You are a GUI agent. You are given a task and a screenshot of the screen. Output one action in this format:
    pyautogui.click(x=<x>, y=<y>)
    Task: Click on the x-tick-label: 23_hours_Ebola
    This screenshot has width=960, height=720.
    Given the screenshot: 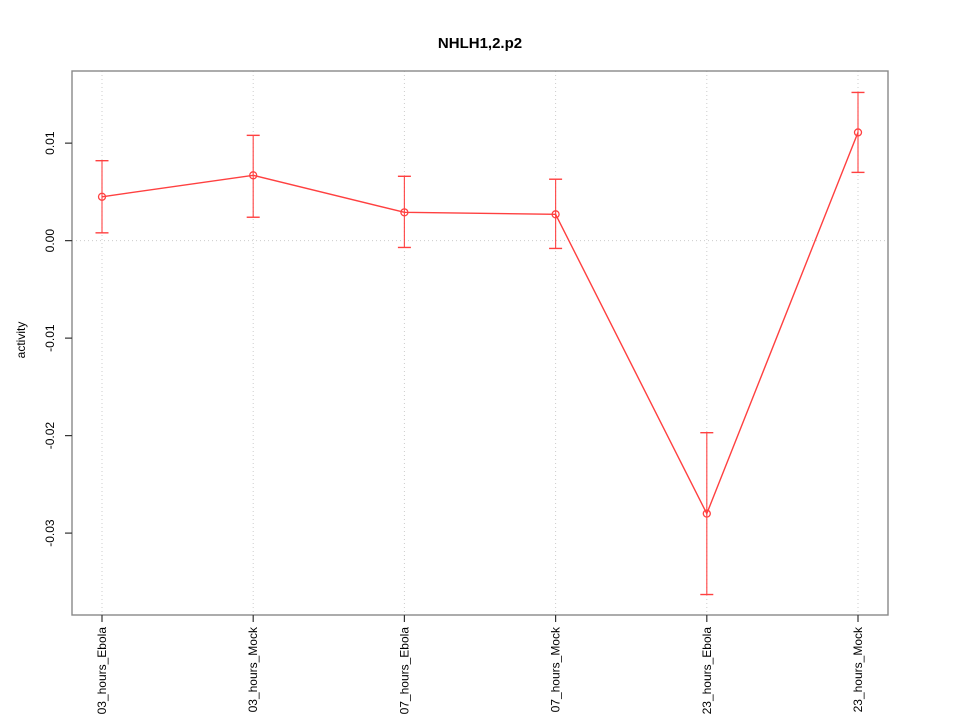 What is the action you would take?
    pyautogui.click(x=707, y=671)
    